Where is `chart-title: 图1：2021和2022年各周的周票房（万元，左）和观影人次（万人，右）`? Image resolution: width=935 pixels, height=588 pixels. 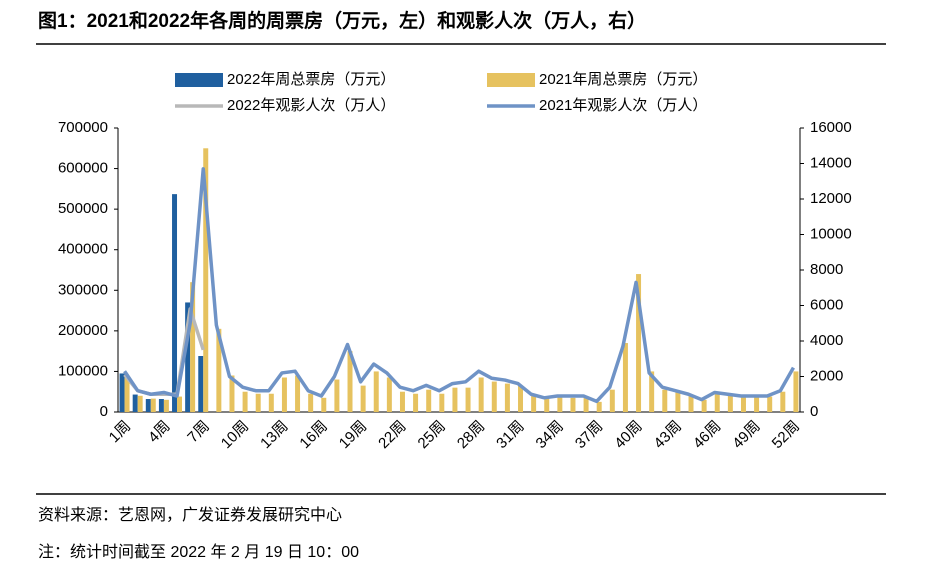
chart-title: 图1：2021和2022年各周的周票房（万元，左）和观影人次（万人，右） is located at coordinates (342, 20).